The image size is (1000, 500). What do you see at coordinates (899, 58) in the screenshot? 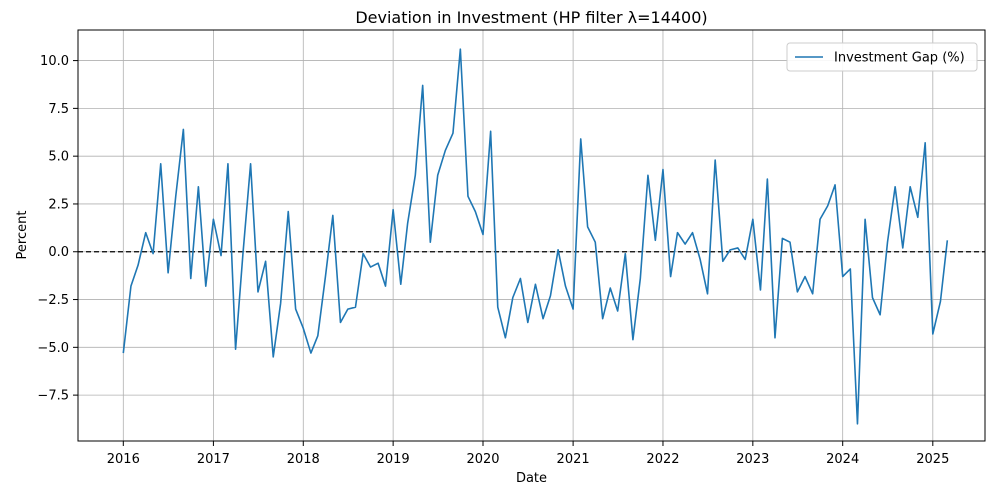
I see `legend-label: Investment Gap (%)` at bounding box center [899, 58].